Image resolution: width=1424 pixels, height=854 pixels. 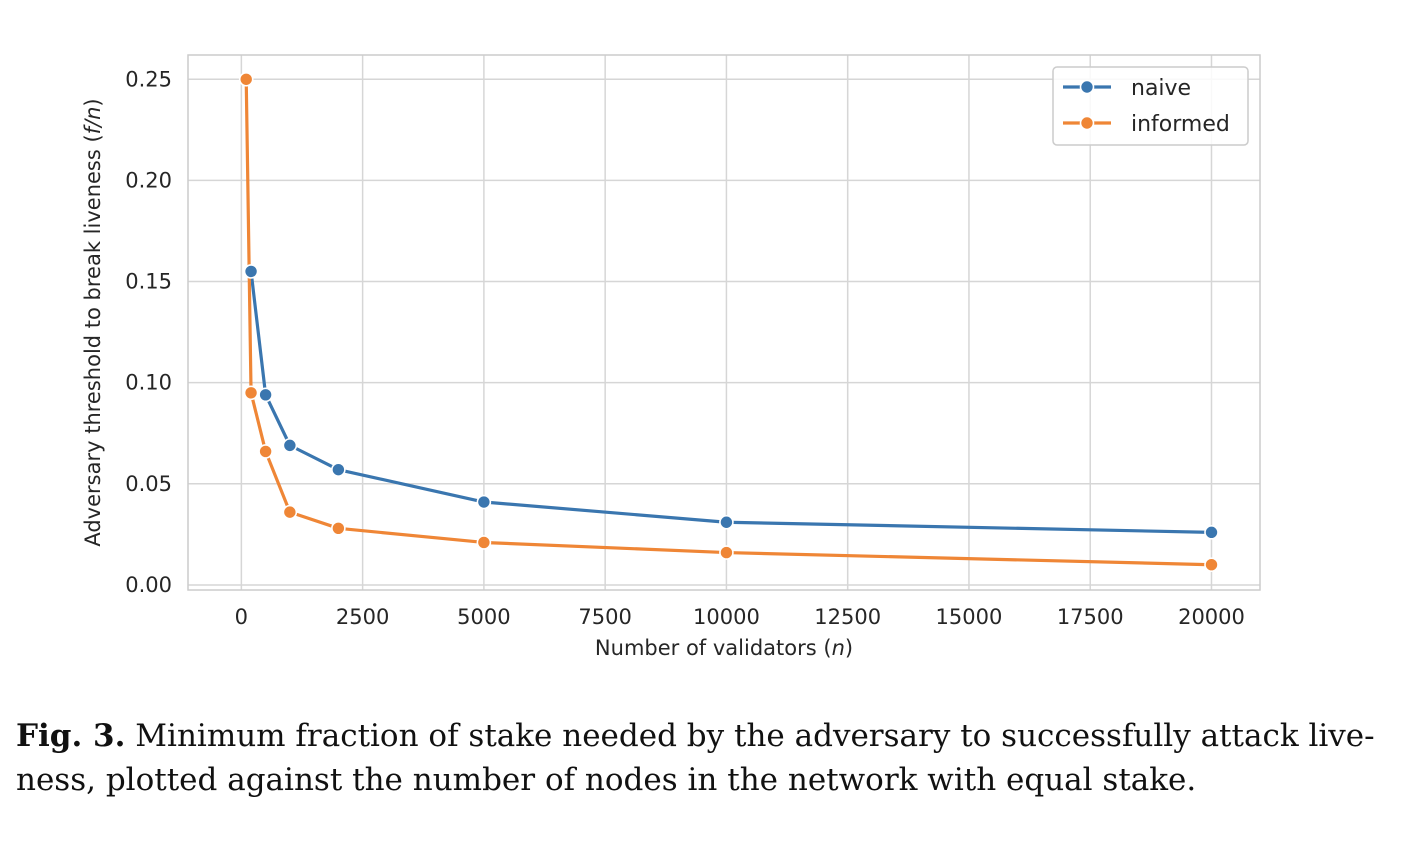 What do you see at coordinates (148, 79) in the screenshot?
I see `y-tick-label: 0.25` at bounding box center [148, 79].